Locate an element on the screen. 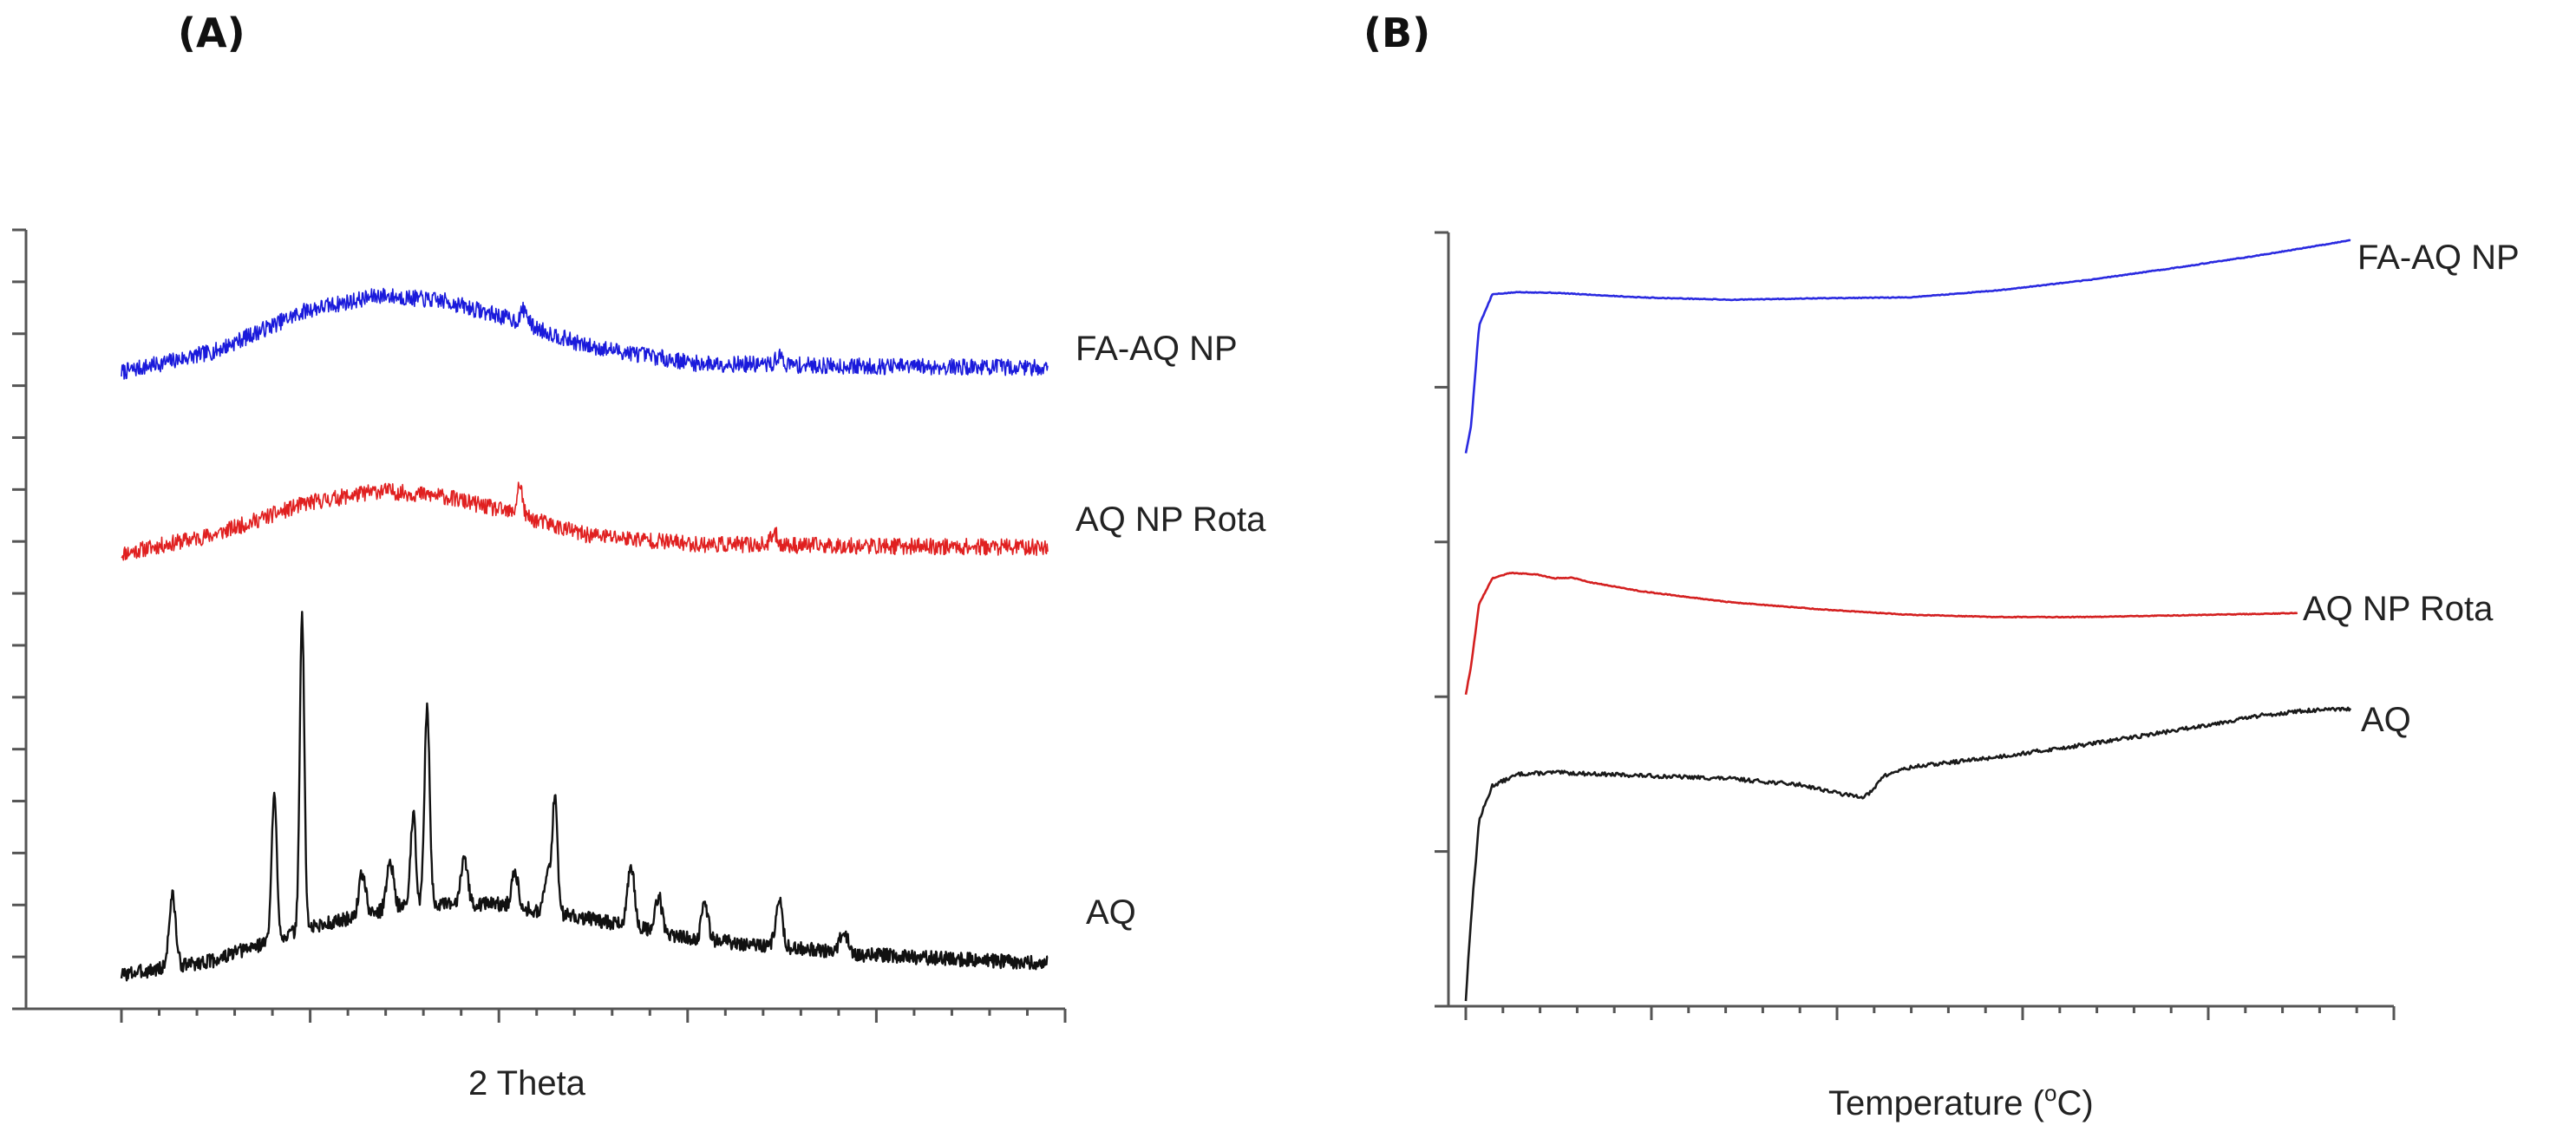 Image resolution: width=2576 pixels, height=1145 pixels. panel-b-label-aq: AQ is located at coordinates (2386, 720).